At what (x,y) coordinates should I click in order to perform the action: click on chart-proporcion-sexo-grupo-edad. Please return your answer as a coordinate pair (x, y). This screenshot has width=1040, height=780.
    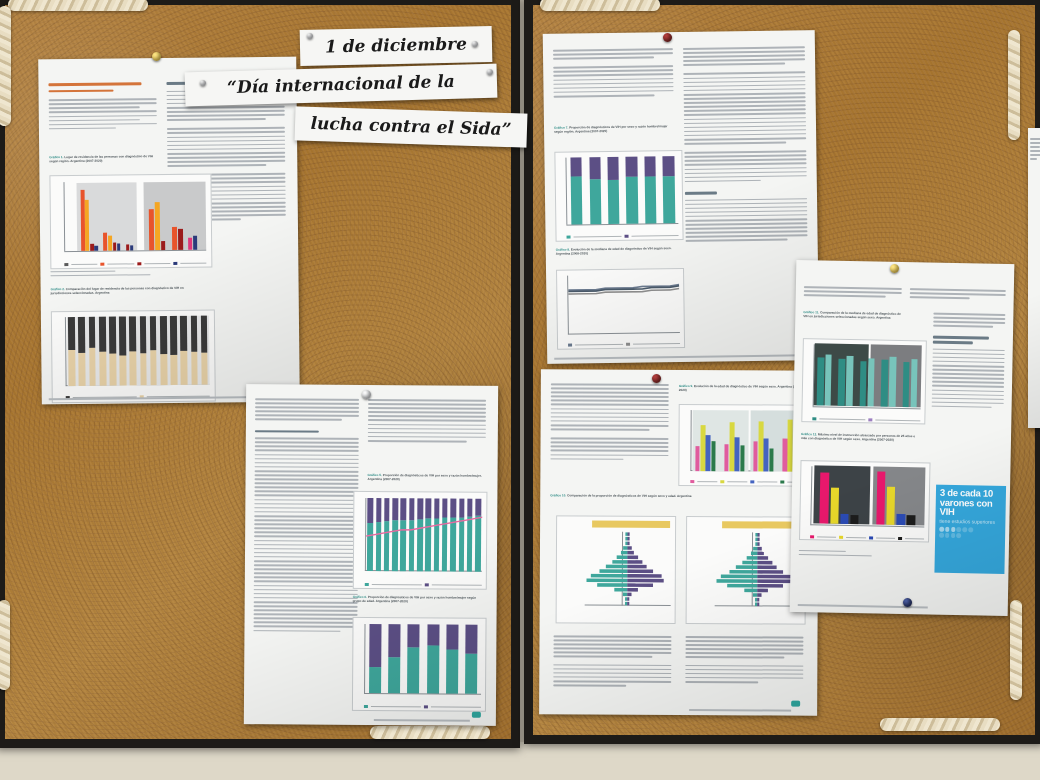
    Looking at the image, I should click on (419, 664).